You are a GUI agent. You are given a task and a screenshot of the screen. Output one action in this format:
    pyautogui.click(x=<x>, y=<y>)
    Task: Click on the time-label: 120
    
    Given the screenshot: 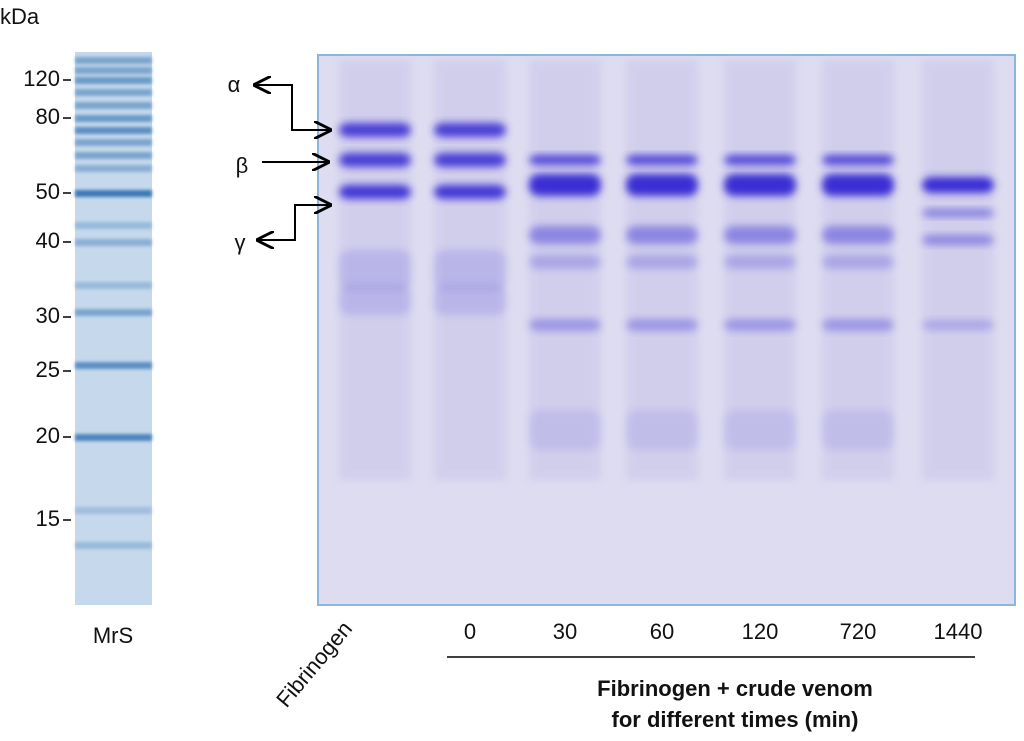 What is the action you would take?
    pyautogui.click(x=760, y=631)
    